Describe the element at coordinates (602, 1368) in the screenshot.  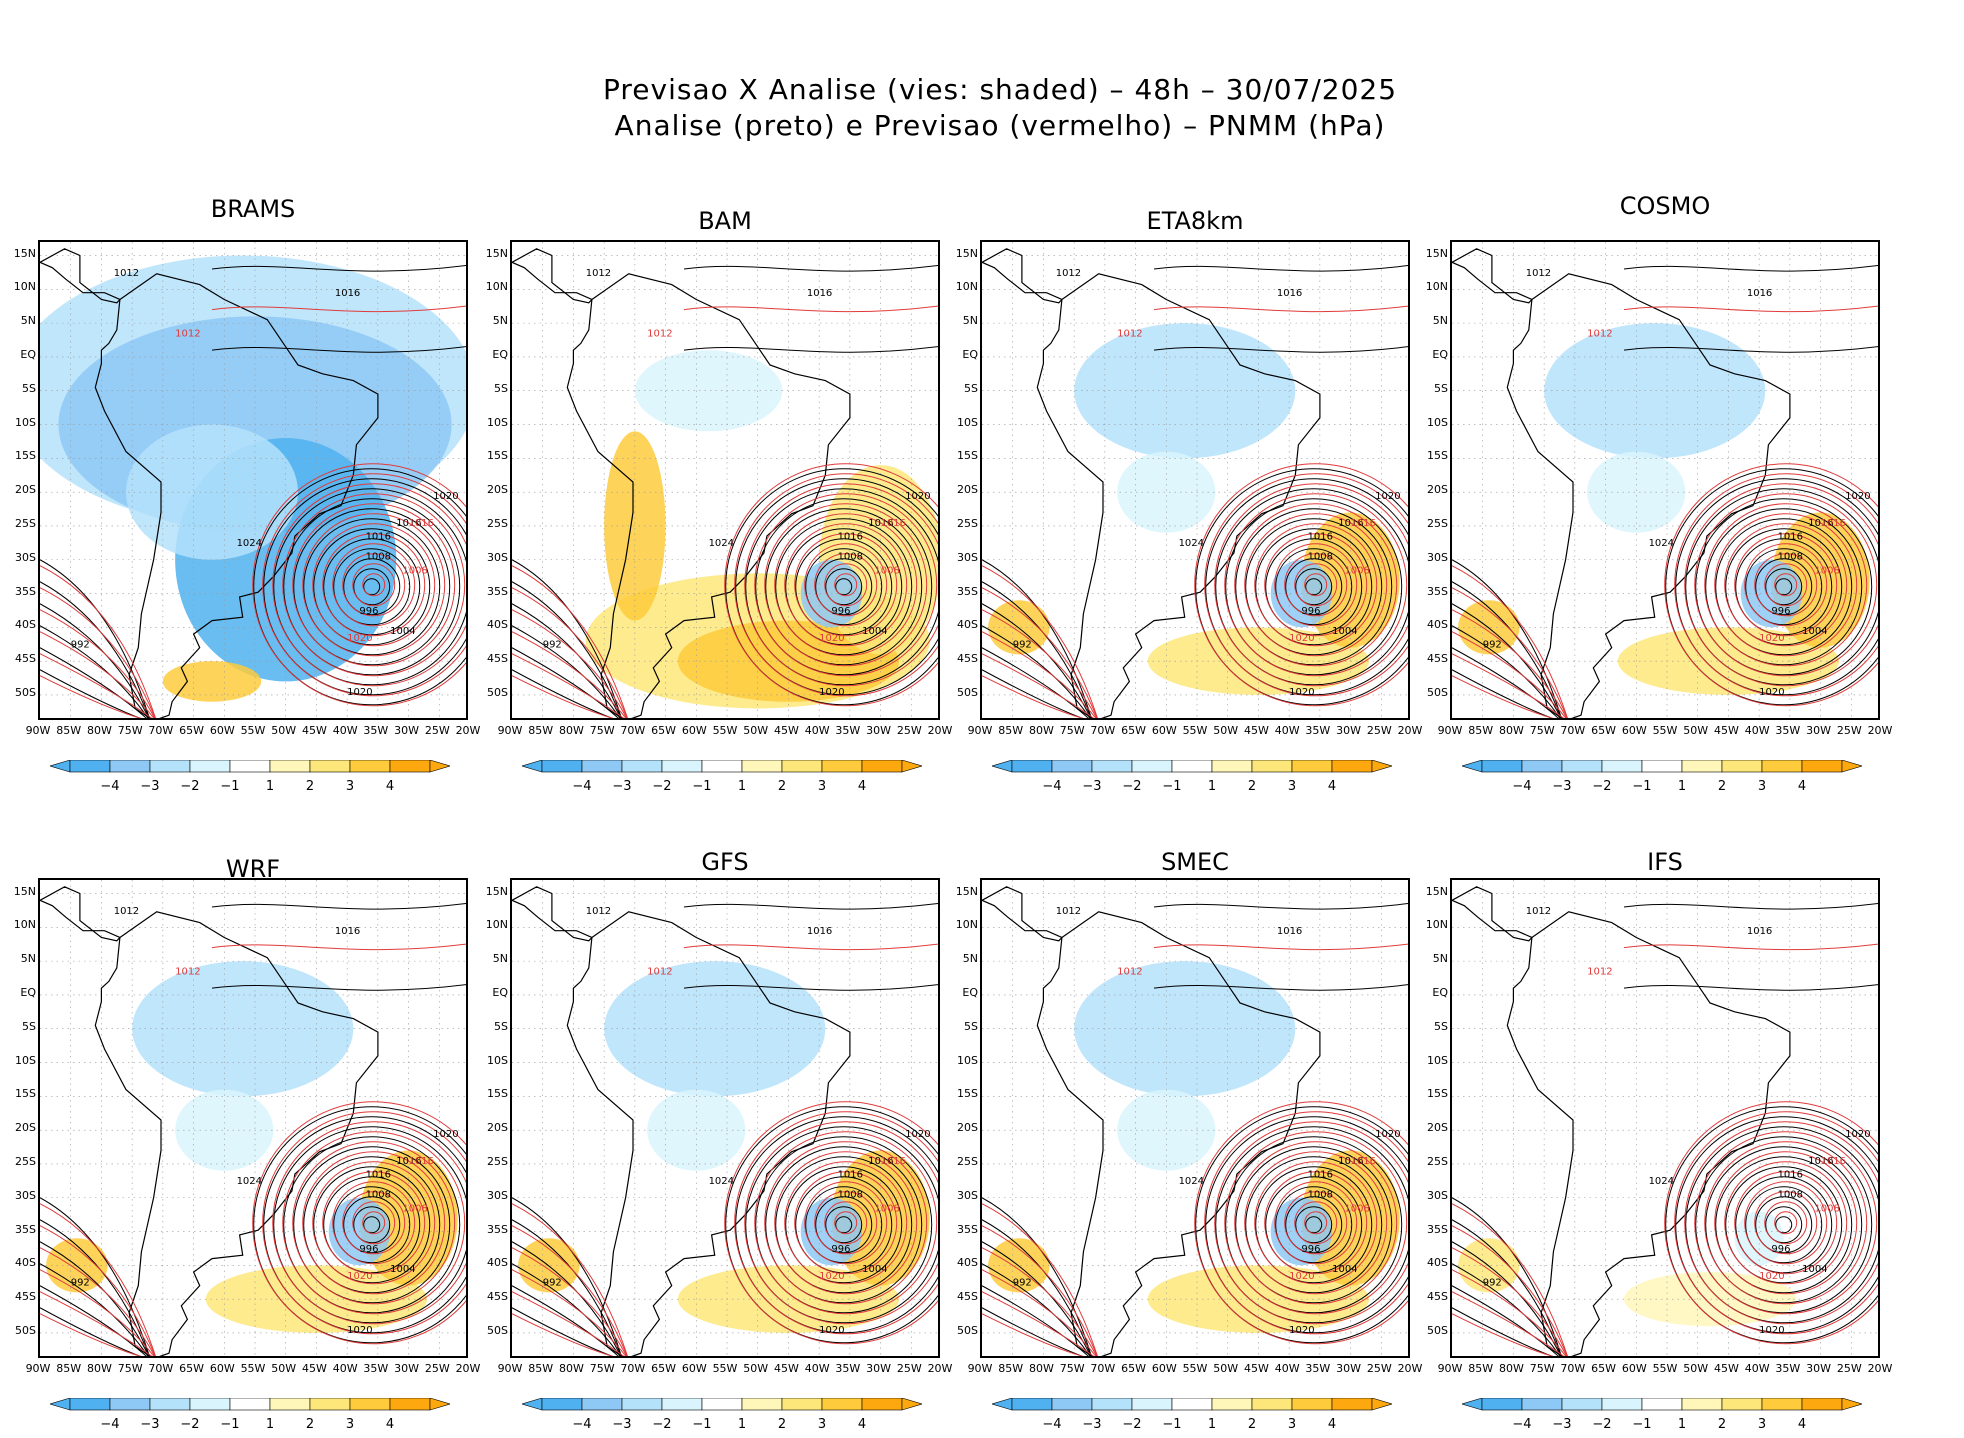
I see `lon-tick-label: 75W` at that location.